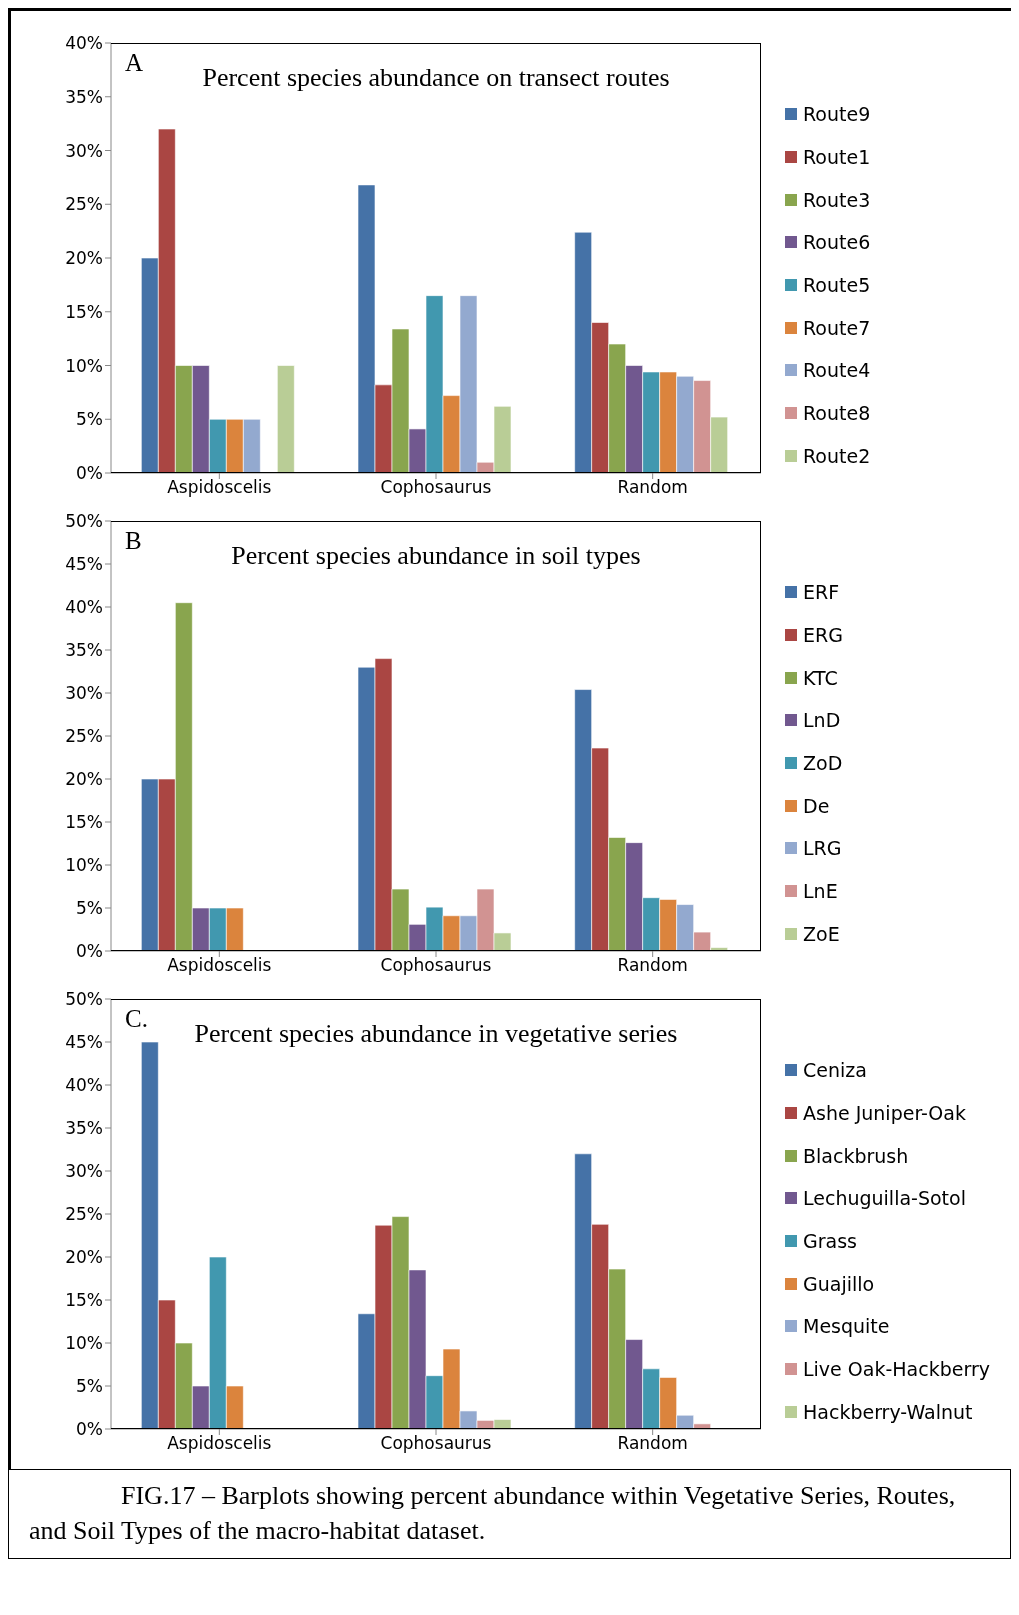  What do you see at coordinates (823, 635) in the screenshot?
I see `legend-label: ERG` at bounding box center [823, 635].